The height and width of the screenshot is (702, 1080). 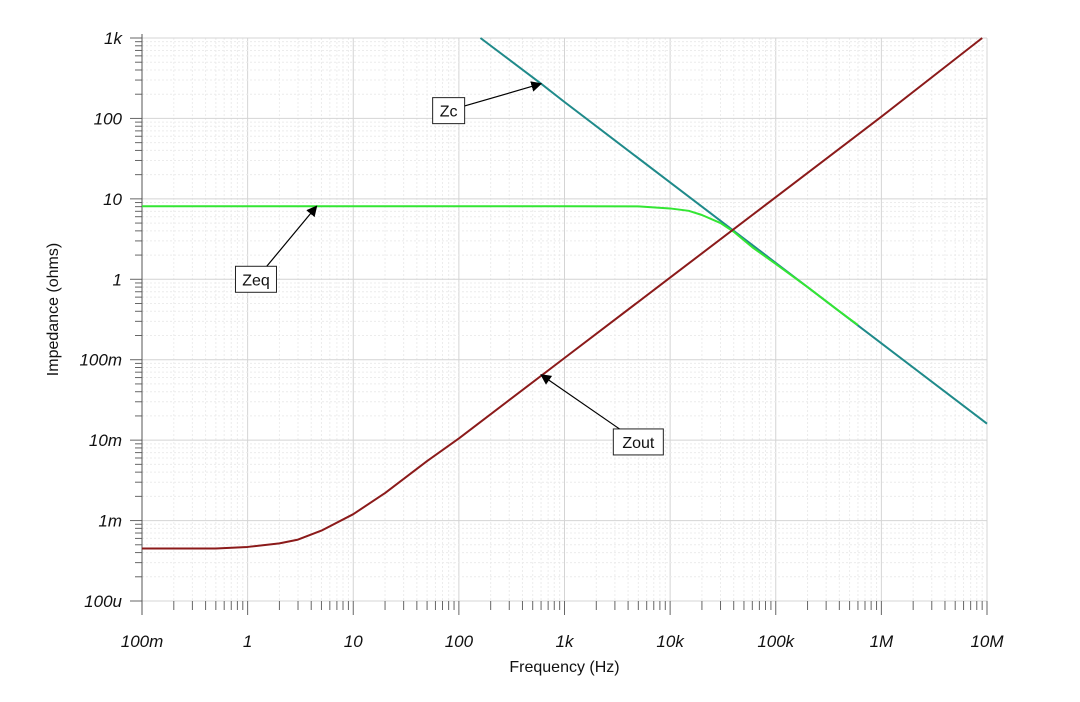 I want to click on y-tick-label: 1, so click(x=117, y=279).